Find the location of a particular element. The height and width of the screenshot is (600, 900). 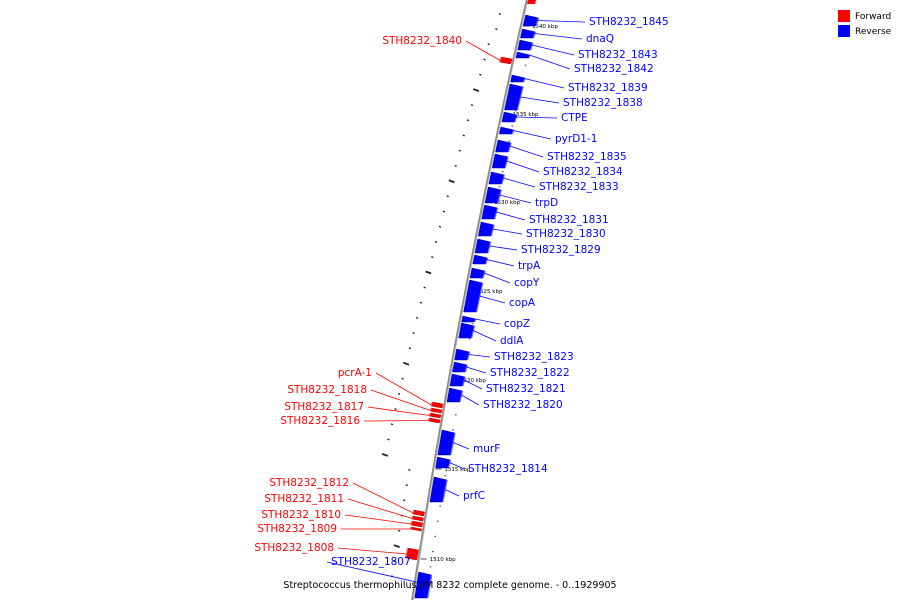

gene-block-partial-top is located at coordinates (531, 2).